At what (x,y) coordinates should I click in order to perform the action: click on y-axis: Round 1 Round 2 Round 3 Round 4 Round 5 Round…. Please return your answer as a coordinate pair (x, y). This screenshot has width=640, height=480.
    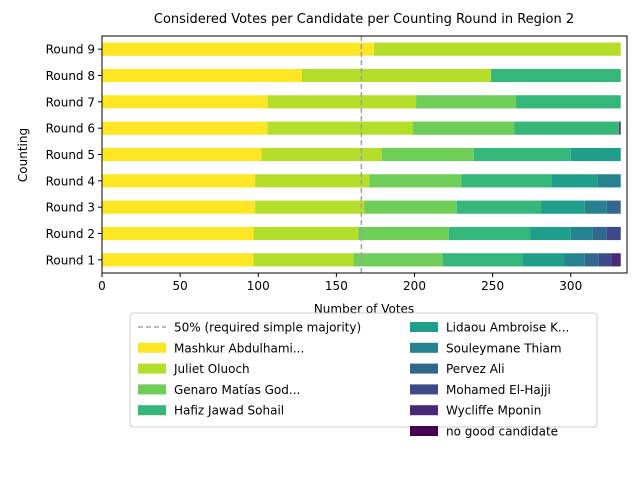
    Looking at the image, I should click on (74, 155).